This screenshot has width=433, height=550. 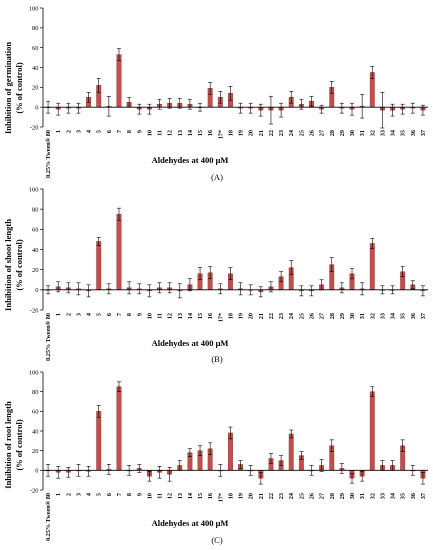 What do you see at coordinates (413, 496) in the screenshot?
I see `x-tick-label: 36` at bounding box center [413, 496].